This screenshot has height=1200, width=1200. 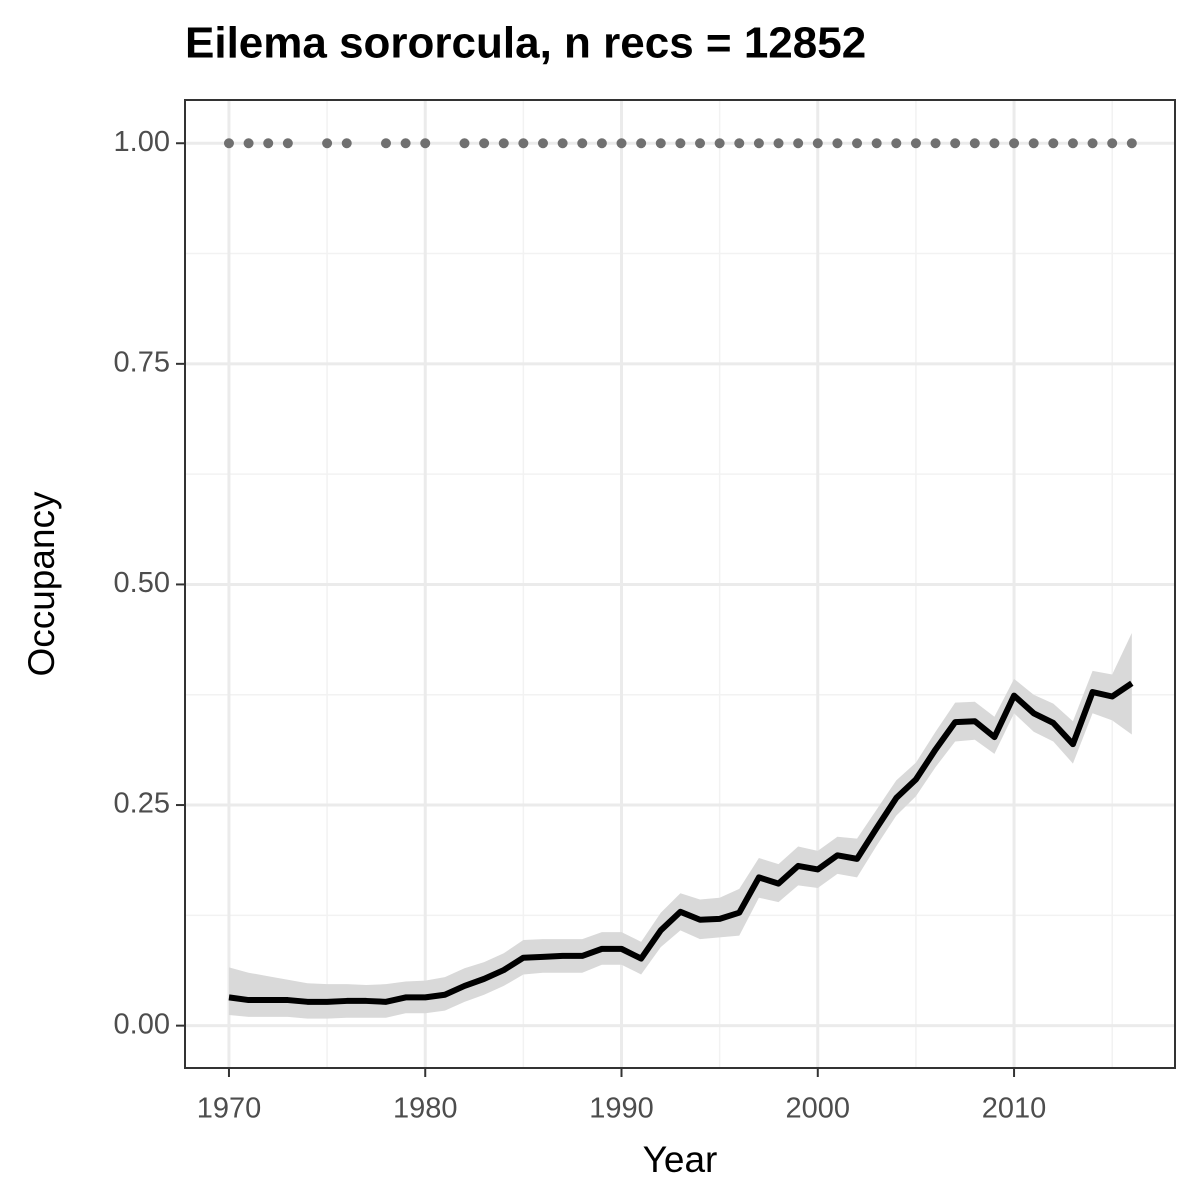 I want to click on y-axis-title: Occupancy, so click(x=41, y=584).